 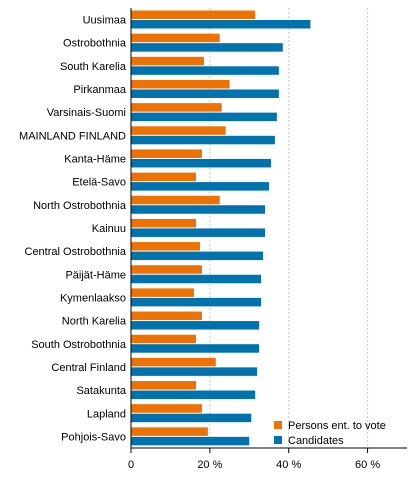 What do you see at coordinates (80, 206) in the screenshot?
I see `category-label-8: North Ostrobothnia` at bounding box center [80, 206].